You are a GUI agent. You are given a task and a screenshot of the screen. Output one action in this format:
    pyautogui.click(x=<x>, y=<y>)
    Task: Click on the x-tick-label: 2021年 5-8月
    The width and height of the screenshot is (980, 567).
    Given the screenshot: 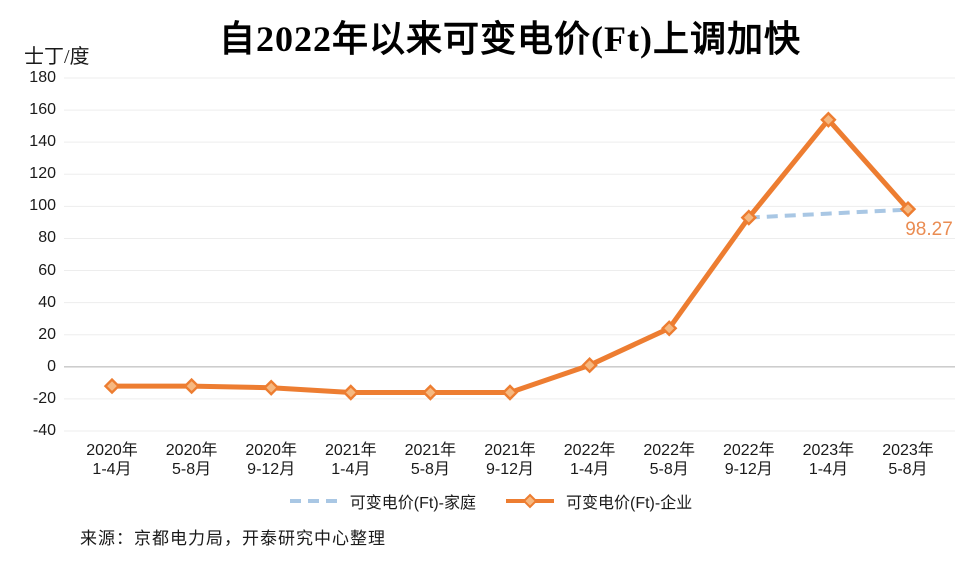 What is the action you would take?
    pyautogui.click(x=430, y=460)
    